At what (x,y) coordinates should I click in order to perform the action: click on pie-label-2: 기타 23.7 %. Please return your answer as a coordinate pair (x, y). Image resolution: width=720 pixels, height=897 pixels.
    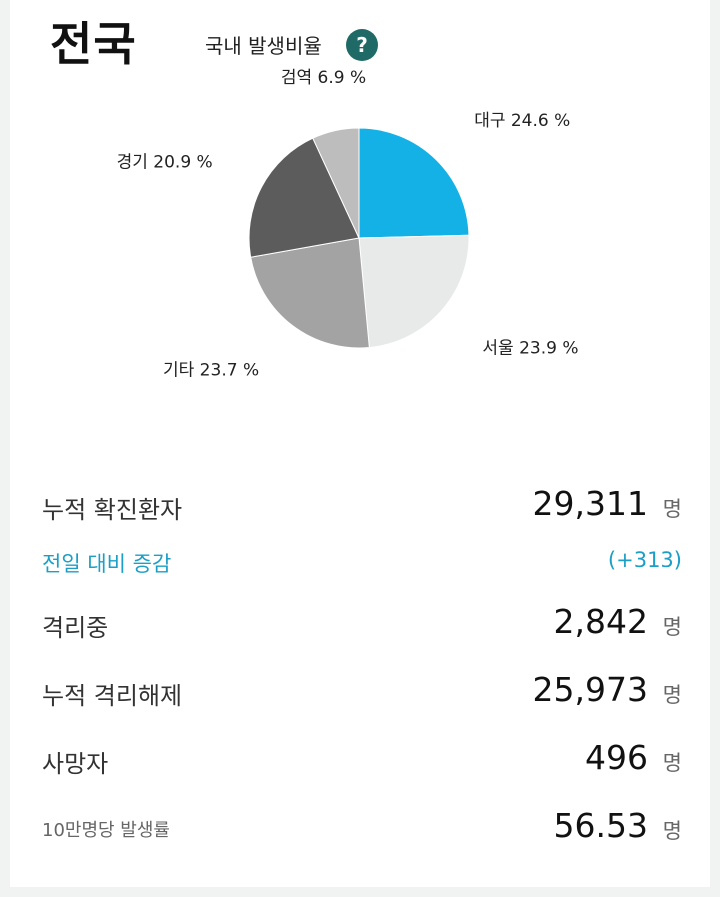
    Looking at the image, I should click on (211, 370).